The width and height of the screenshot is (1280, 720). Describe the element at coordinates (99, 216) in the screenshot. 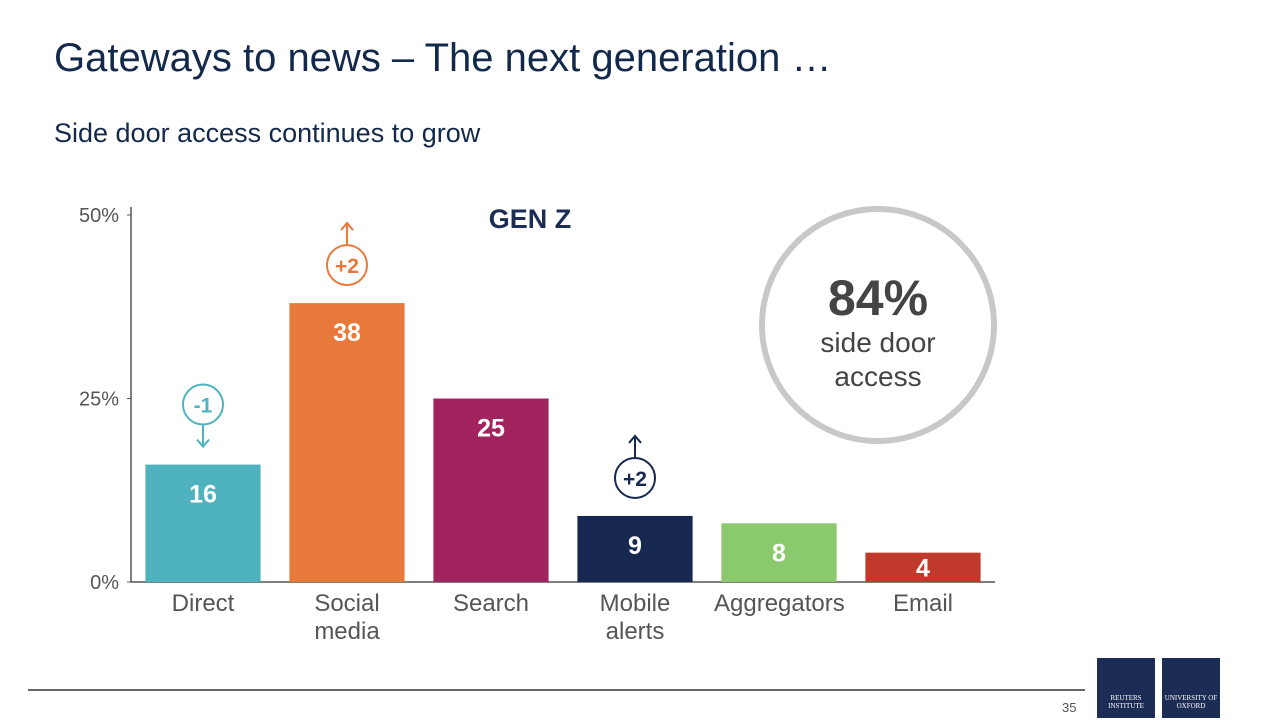

I see `y-tick-label: 50%` at that location.